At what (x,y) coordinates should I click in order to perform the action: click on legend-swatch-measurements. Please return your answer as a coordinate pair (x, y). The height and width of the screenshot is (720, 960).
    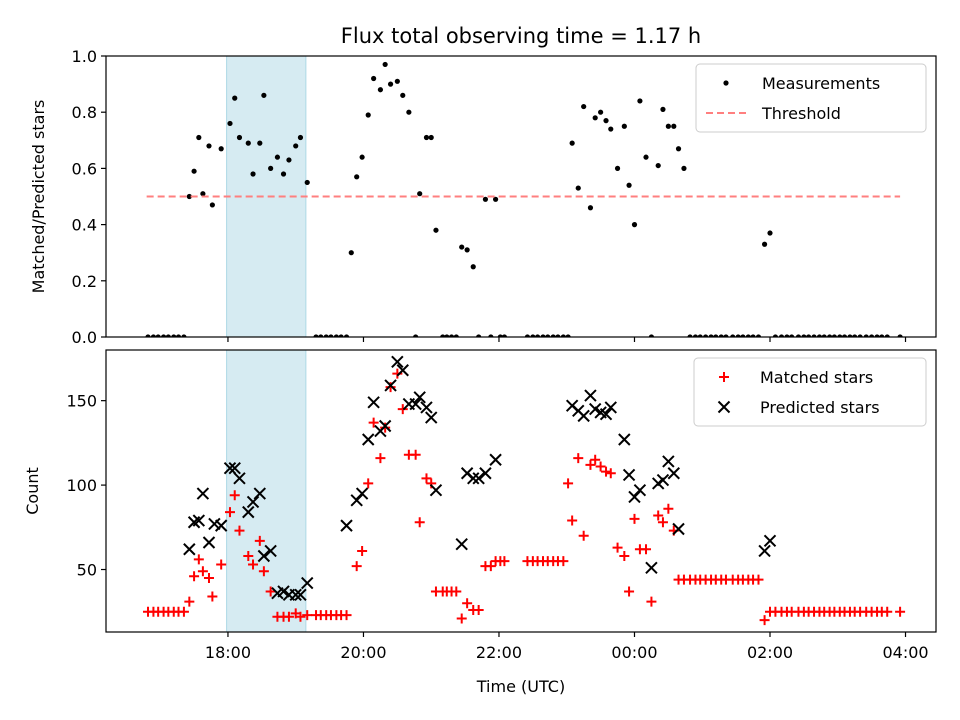
    Looking at the image, I should click on (726, 83).